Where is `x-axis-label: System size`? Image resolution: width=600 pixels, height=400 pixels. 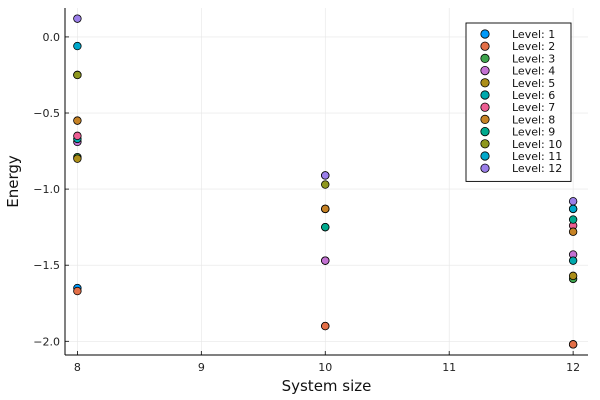 x-axis-label: System size is located at coordinates (327, 386).